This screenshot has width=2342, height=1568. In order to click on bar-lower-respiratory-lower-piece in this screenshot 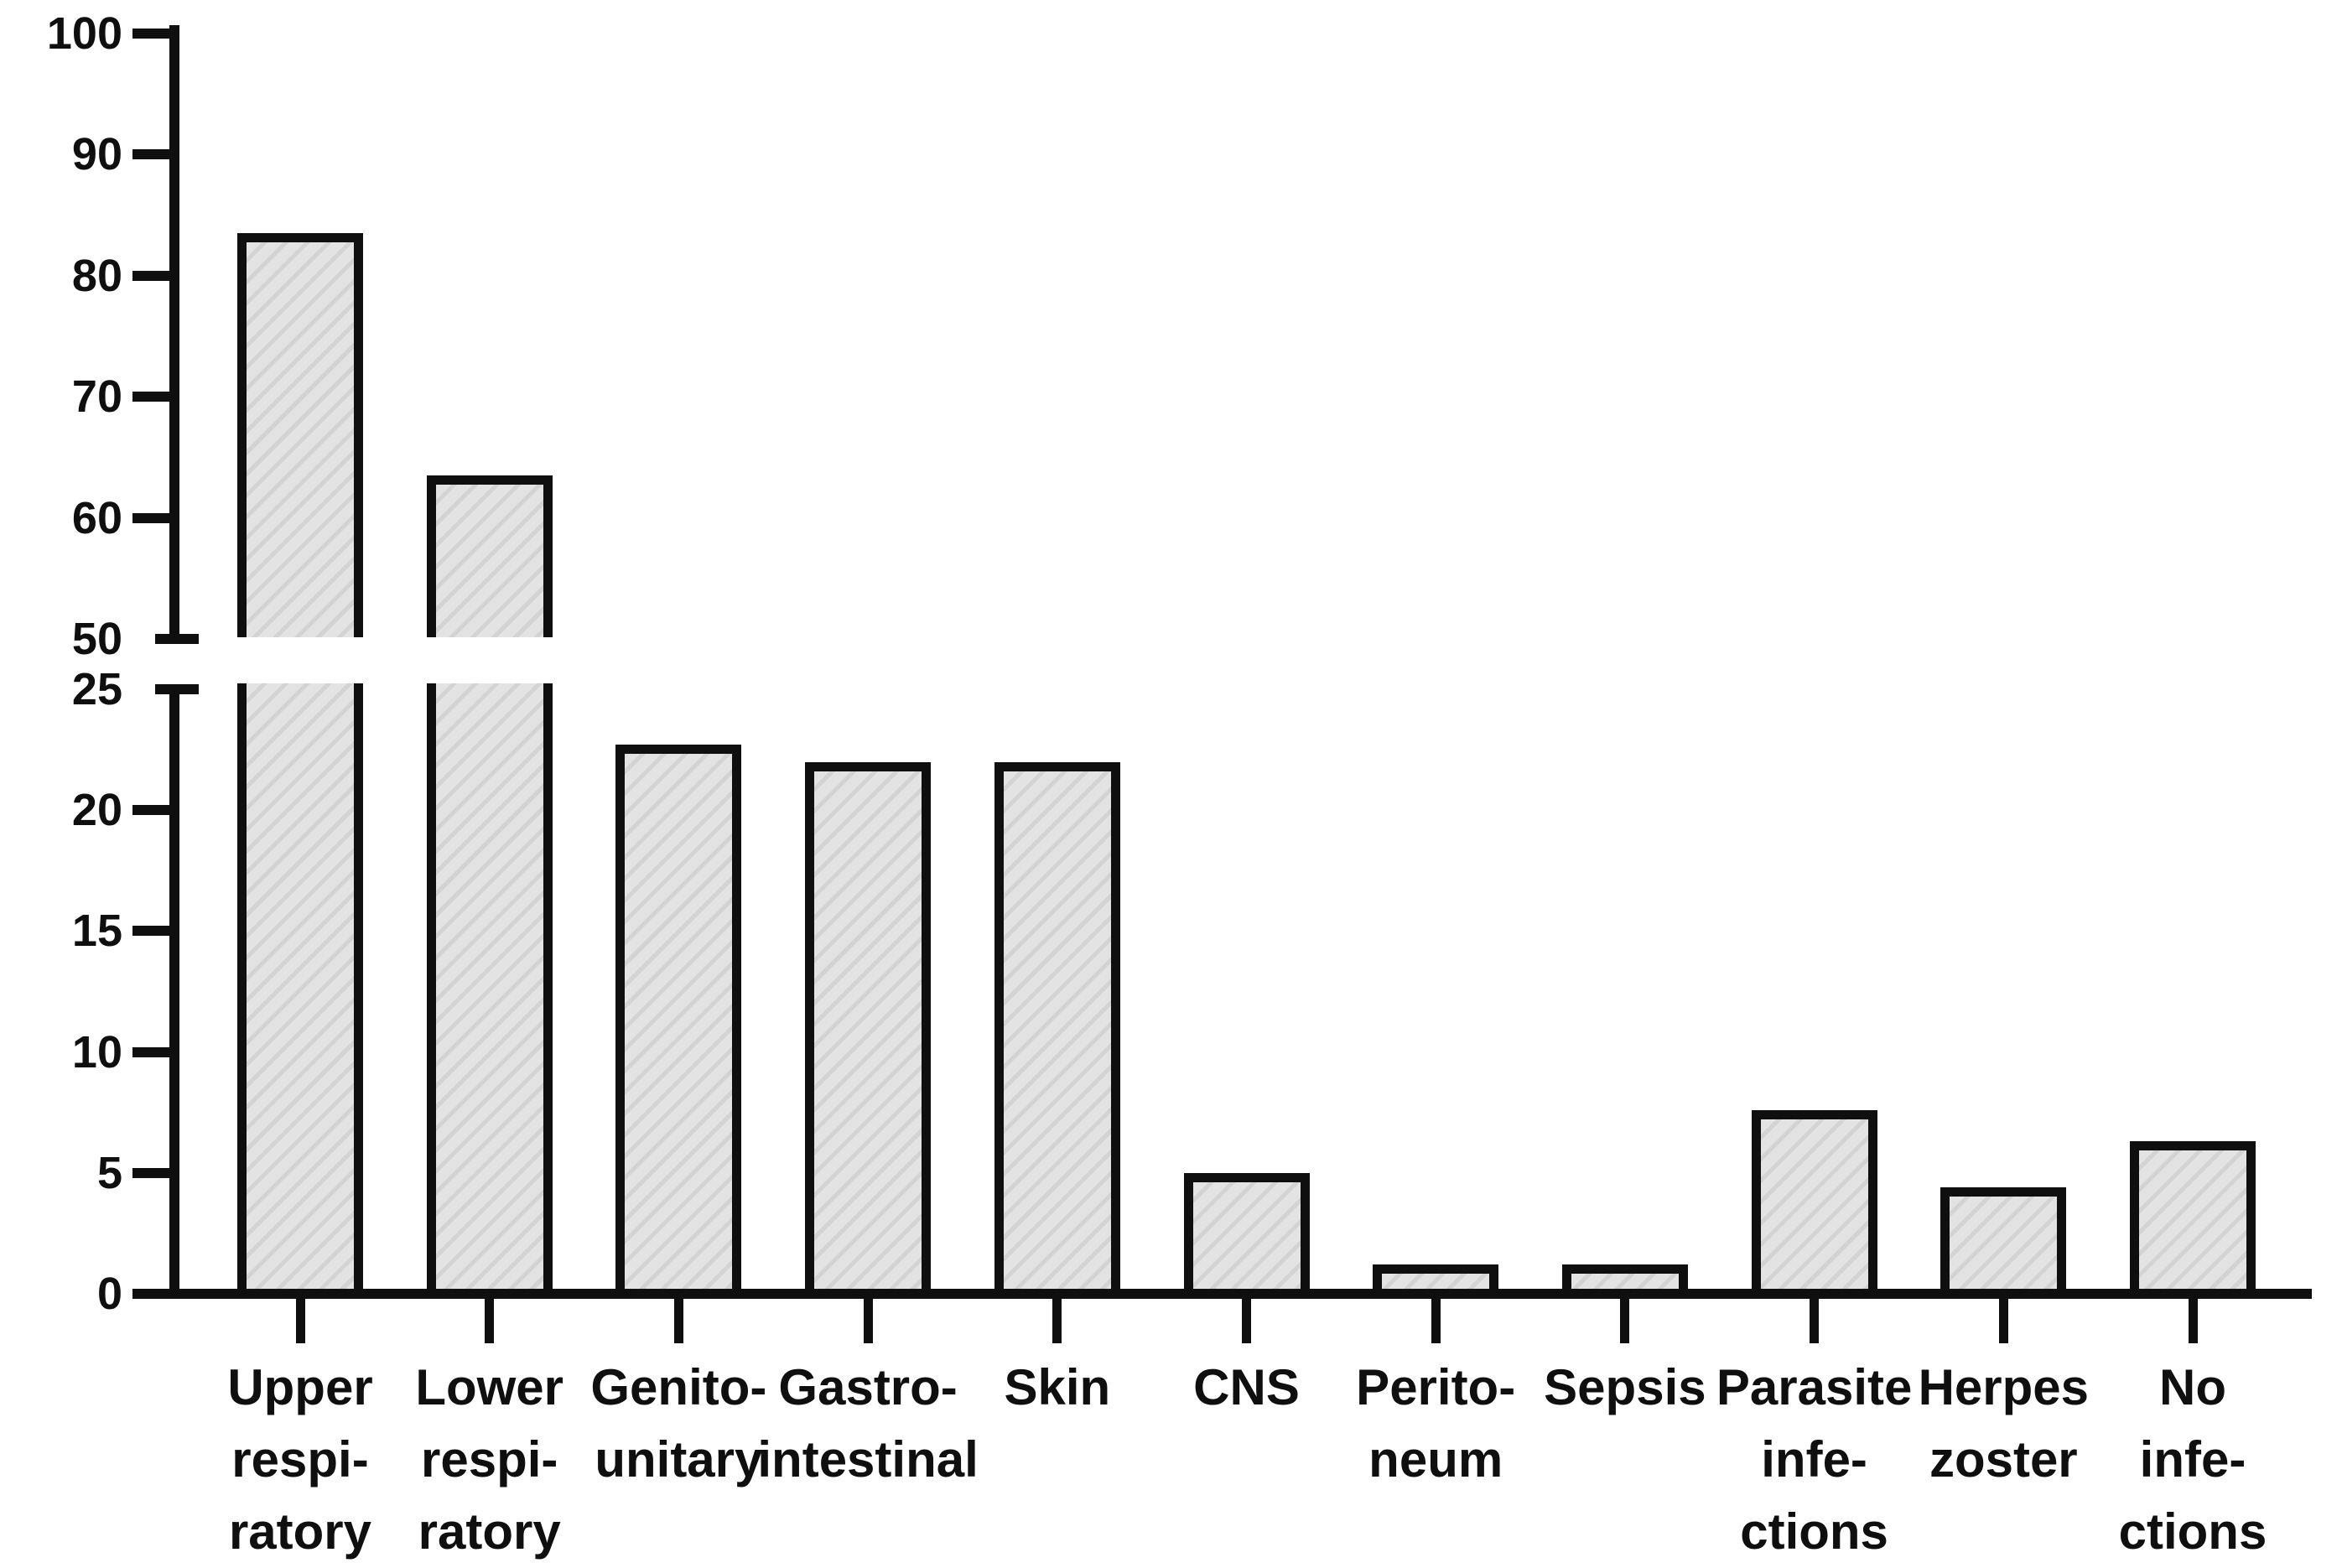, I will do `click(490, 991)`.